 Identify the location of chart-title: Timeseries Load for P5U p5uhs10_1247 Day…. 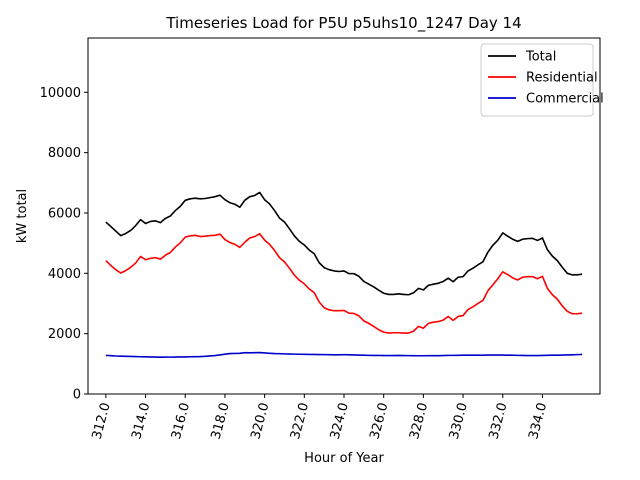
(343, 23).